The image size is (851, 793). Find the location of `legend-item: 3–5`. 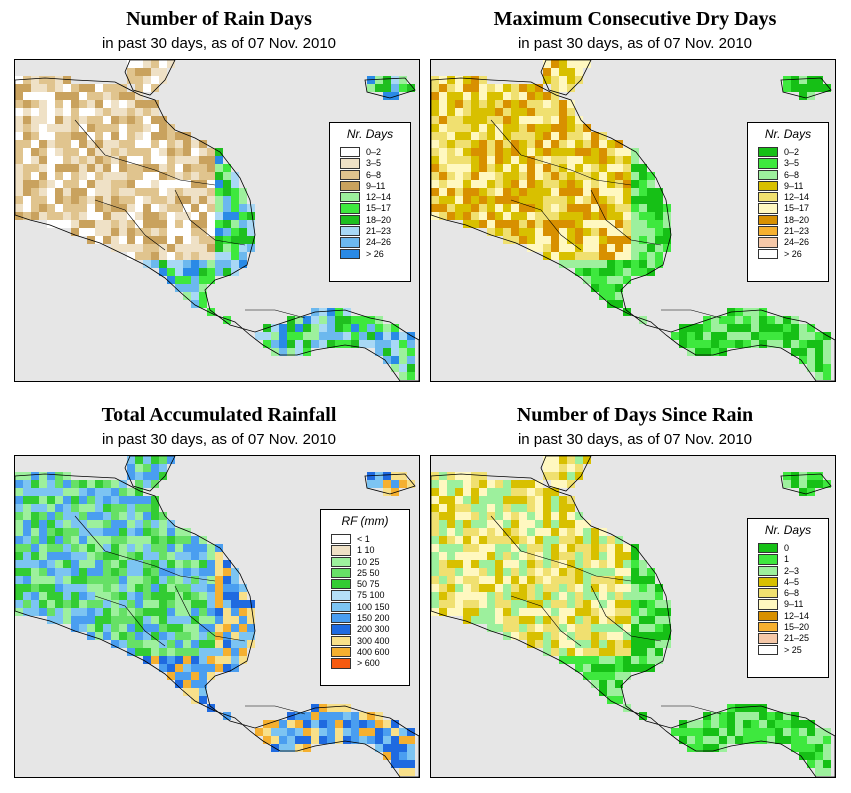

legend-item: 3–5 is located at coordinates (370, 163).